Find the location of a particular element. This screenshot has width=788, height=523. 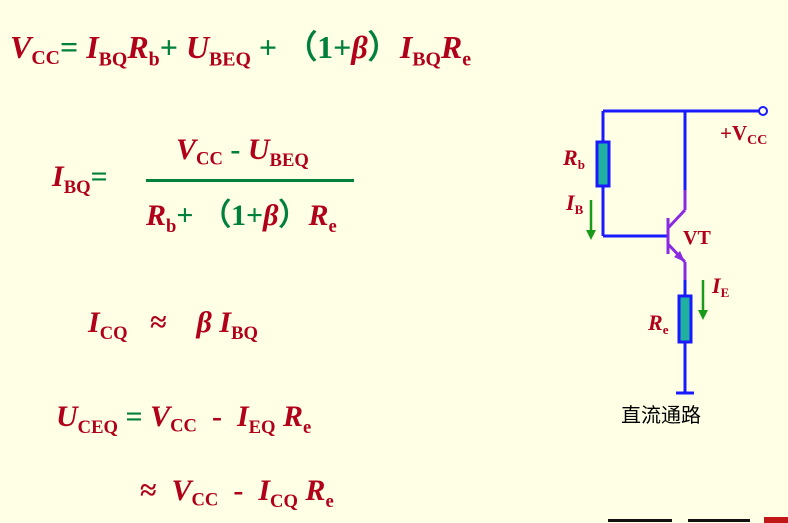

uceq-symbol: U is located at coordinates (67, 416).